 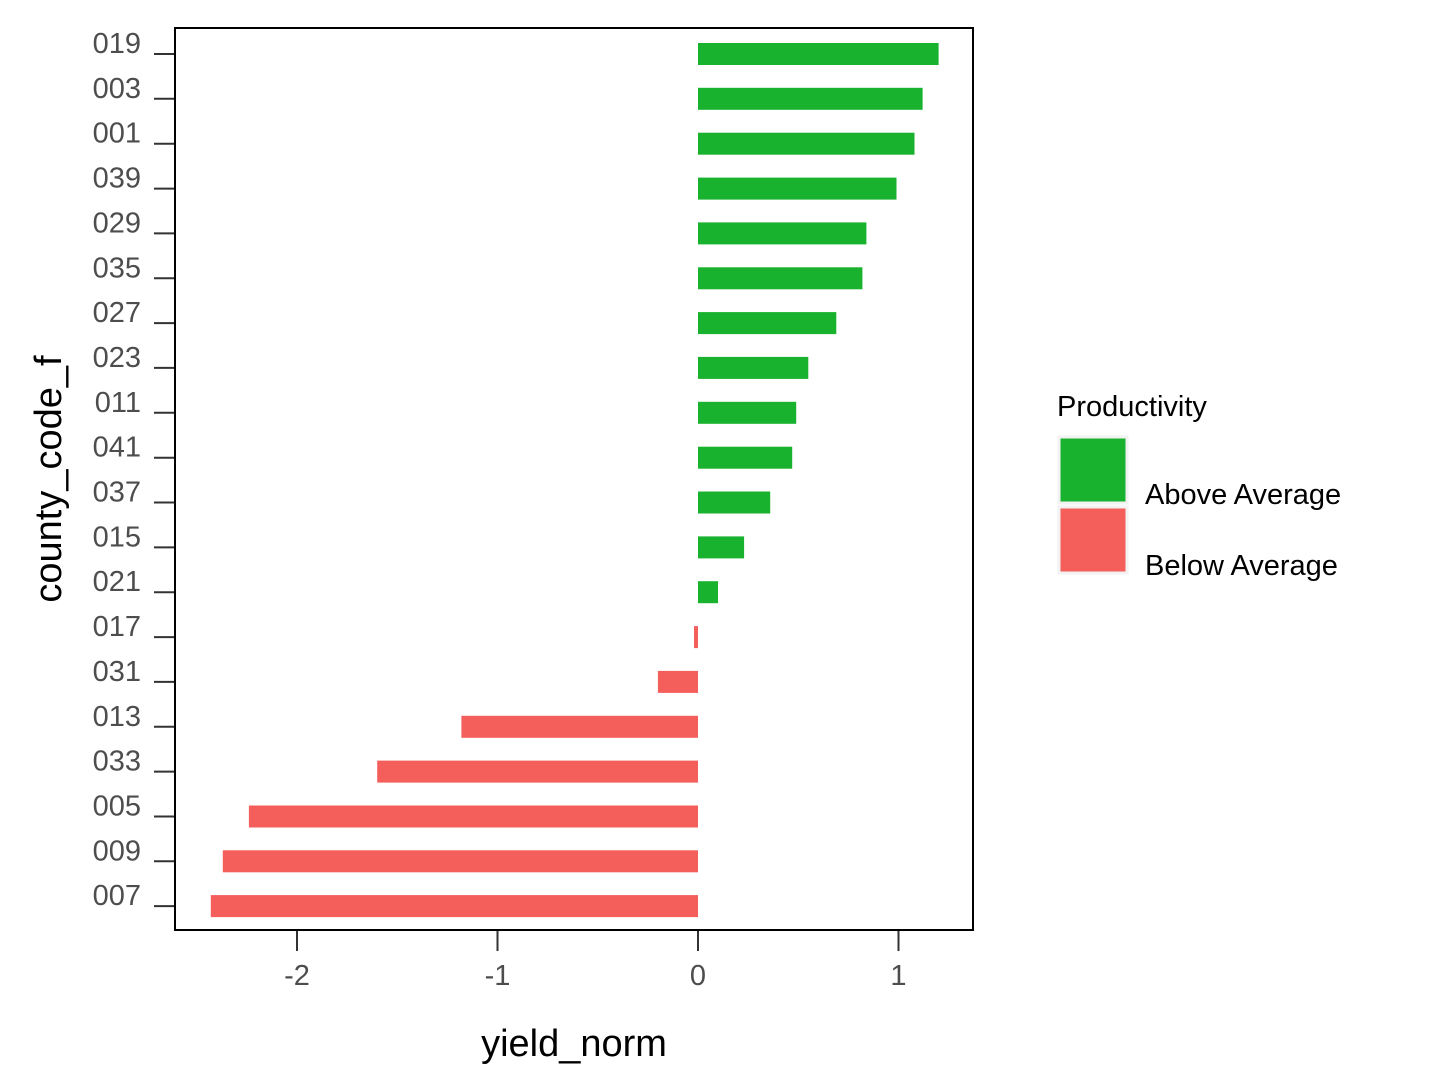 I want to click on x-tick-label--2: -2, so click(x=297, y=976).